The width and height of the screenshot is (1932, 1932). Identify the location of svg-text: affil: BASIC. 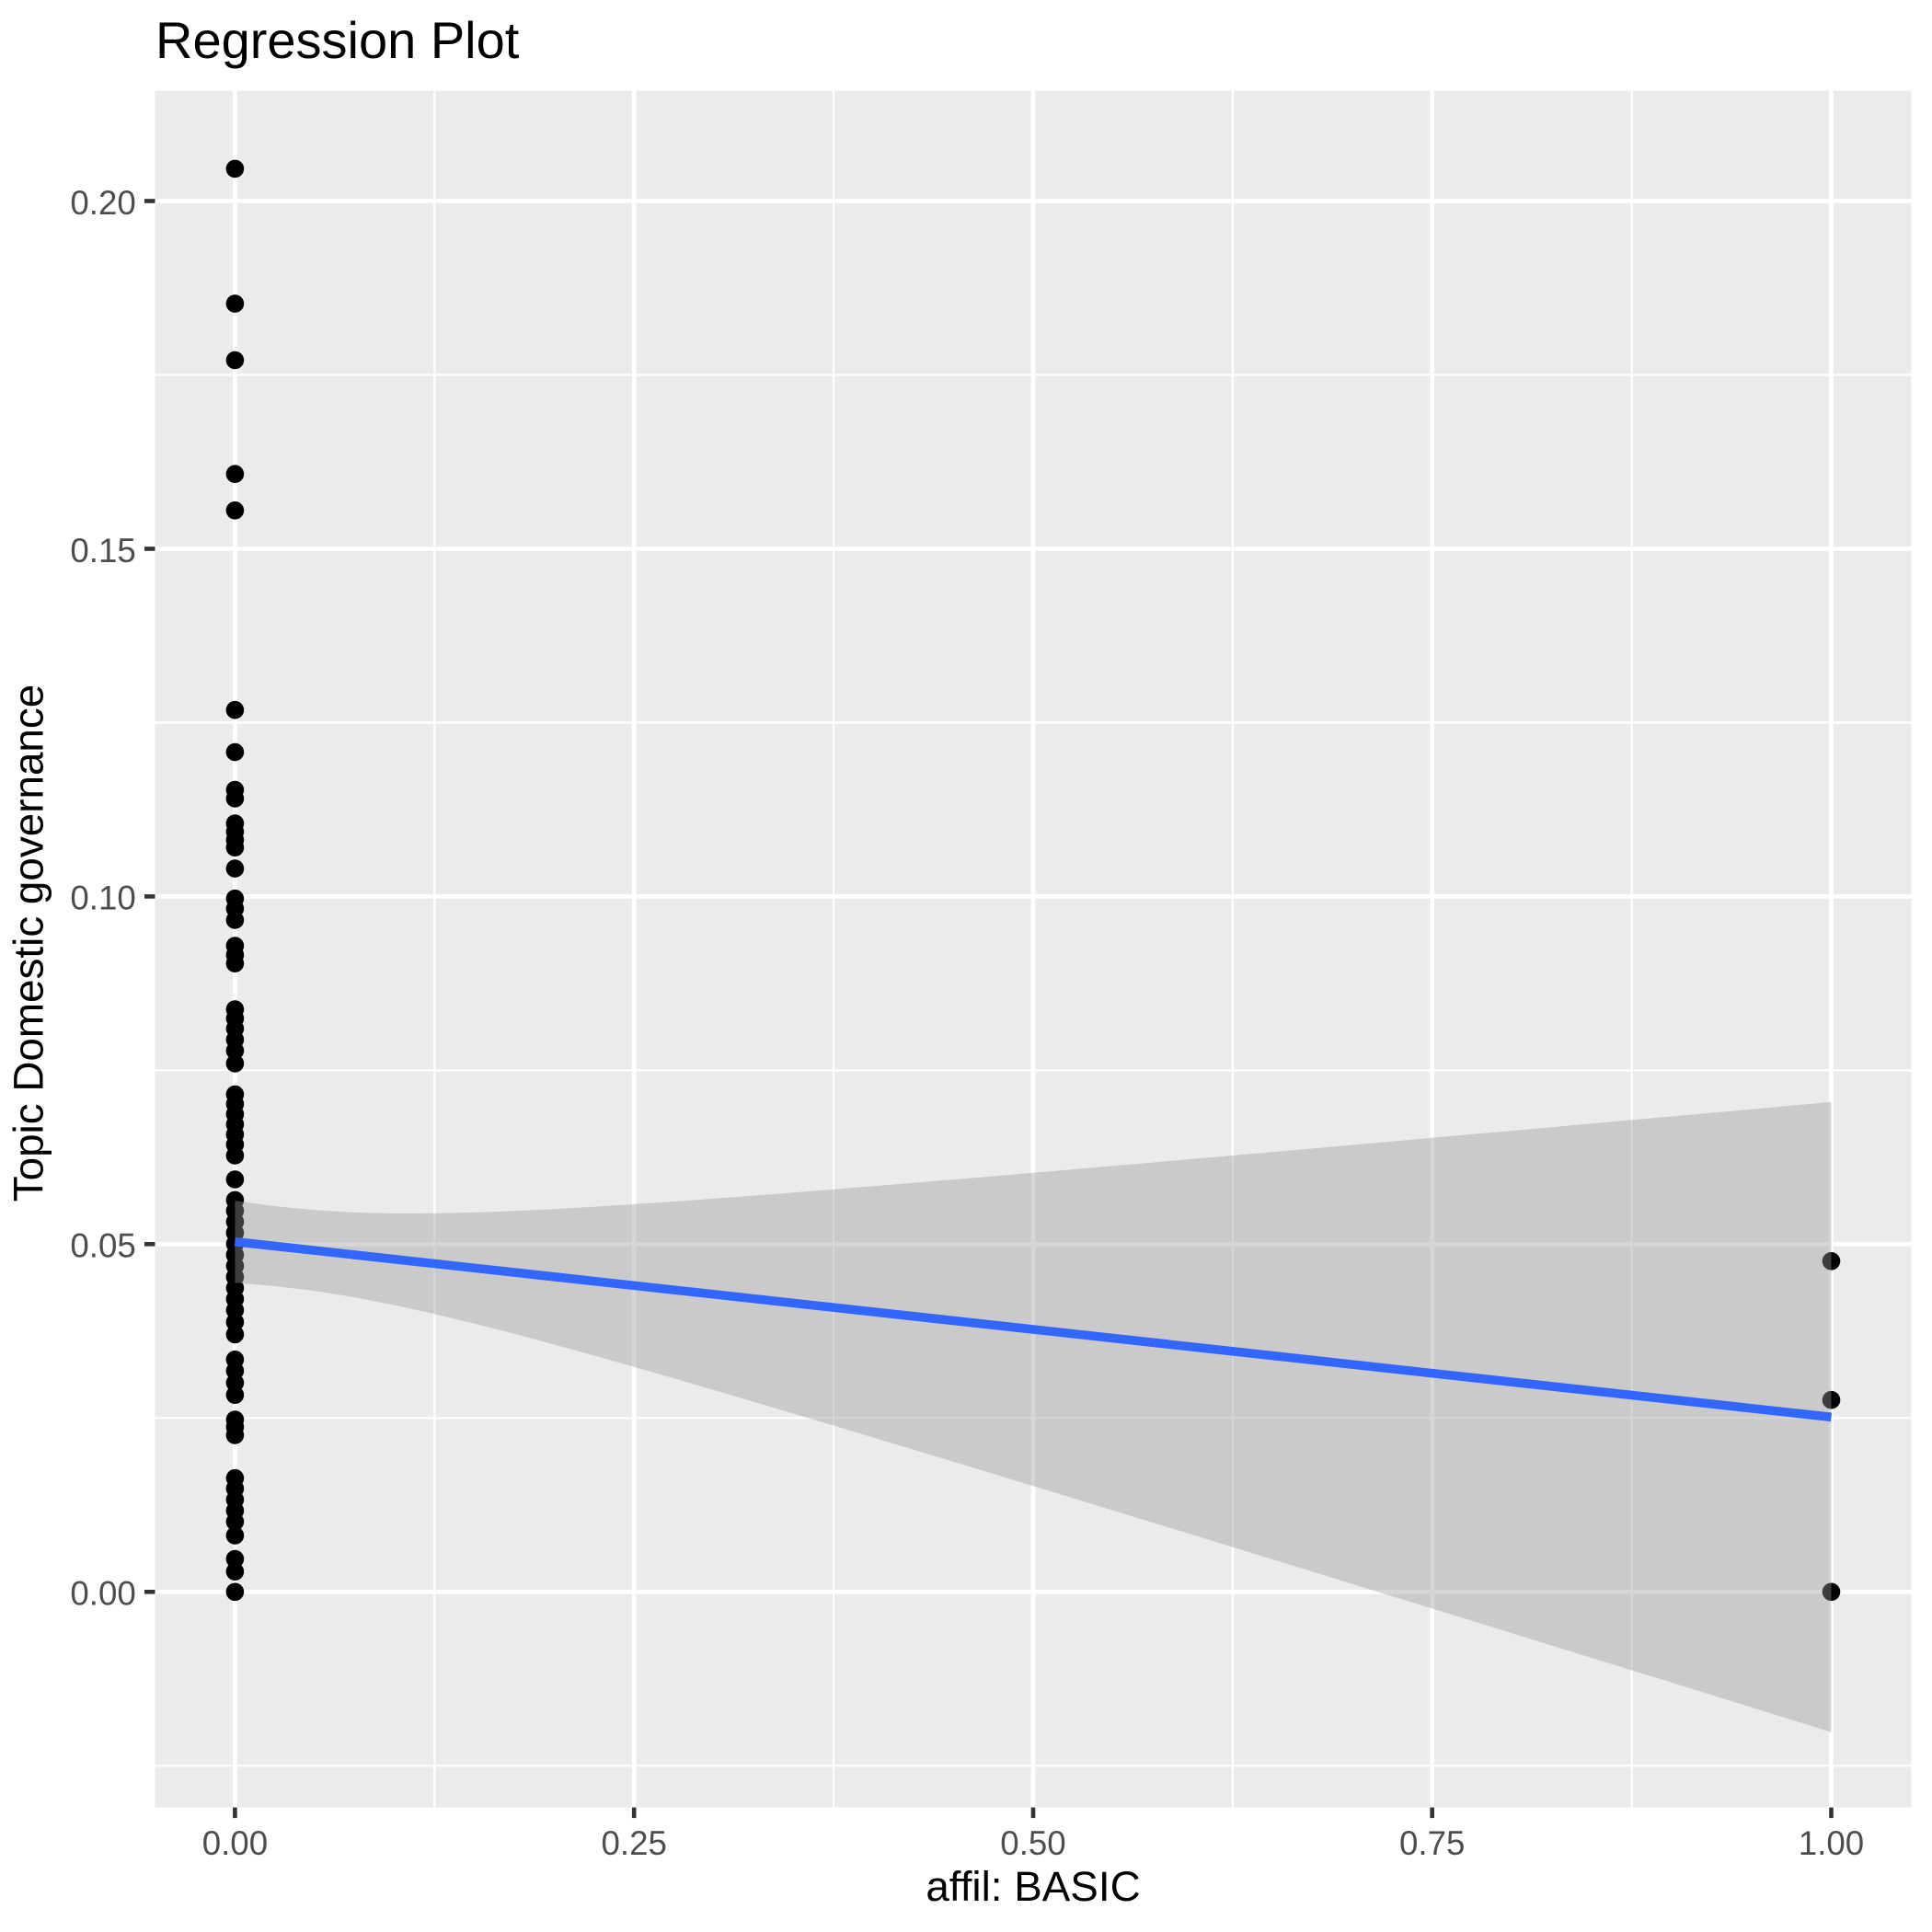
(1033, 1886).